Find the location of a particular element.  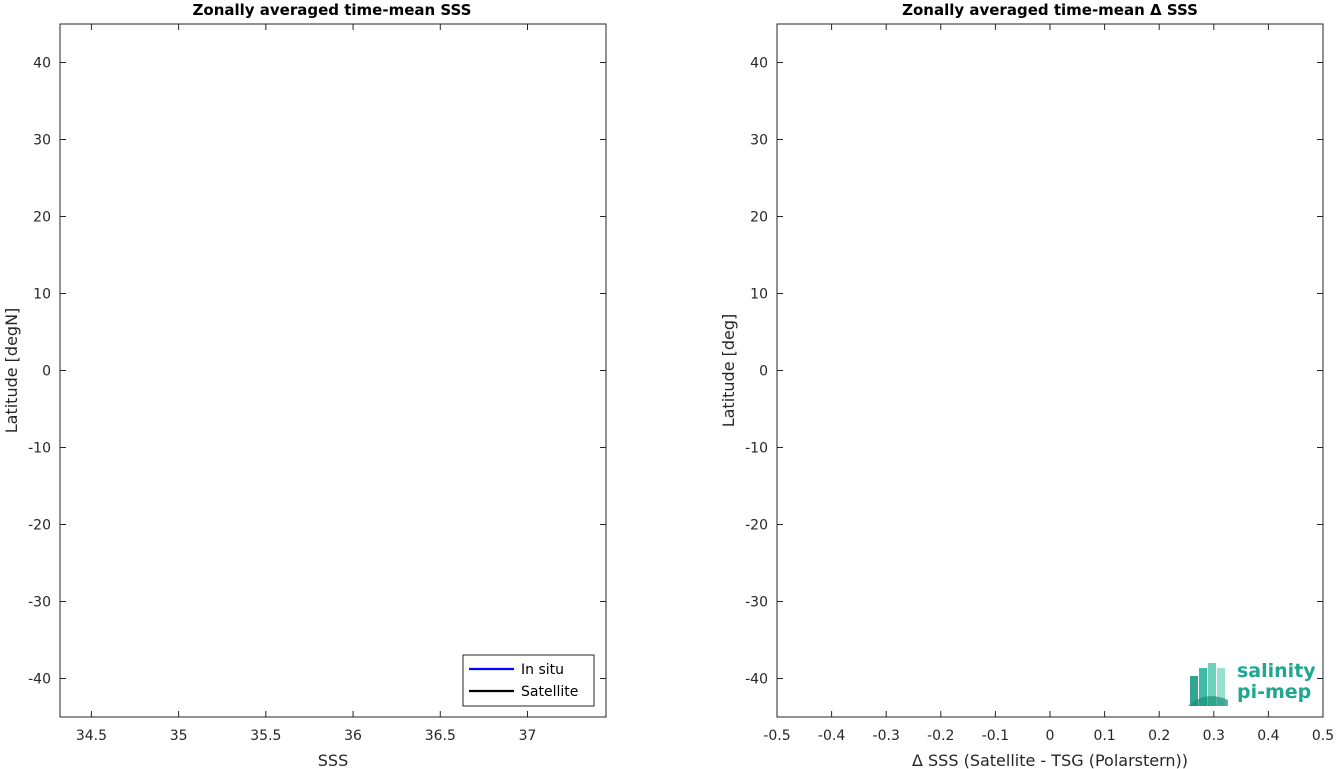

x-tick-label: -0.5 is located at coordinates (776, 736).